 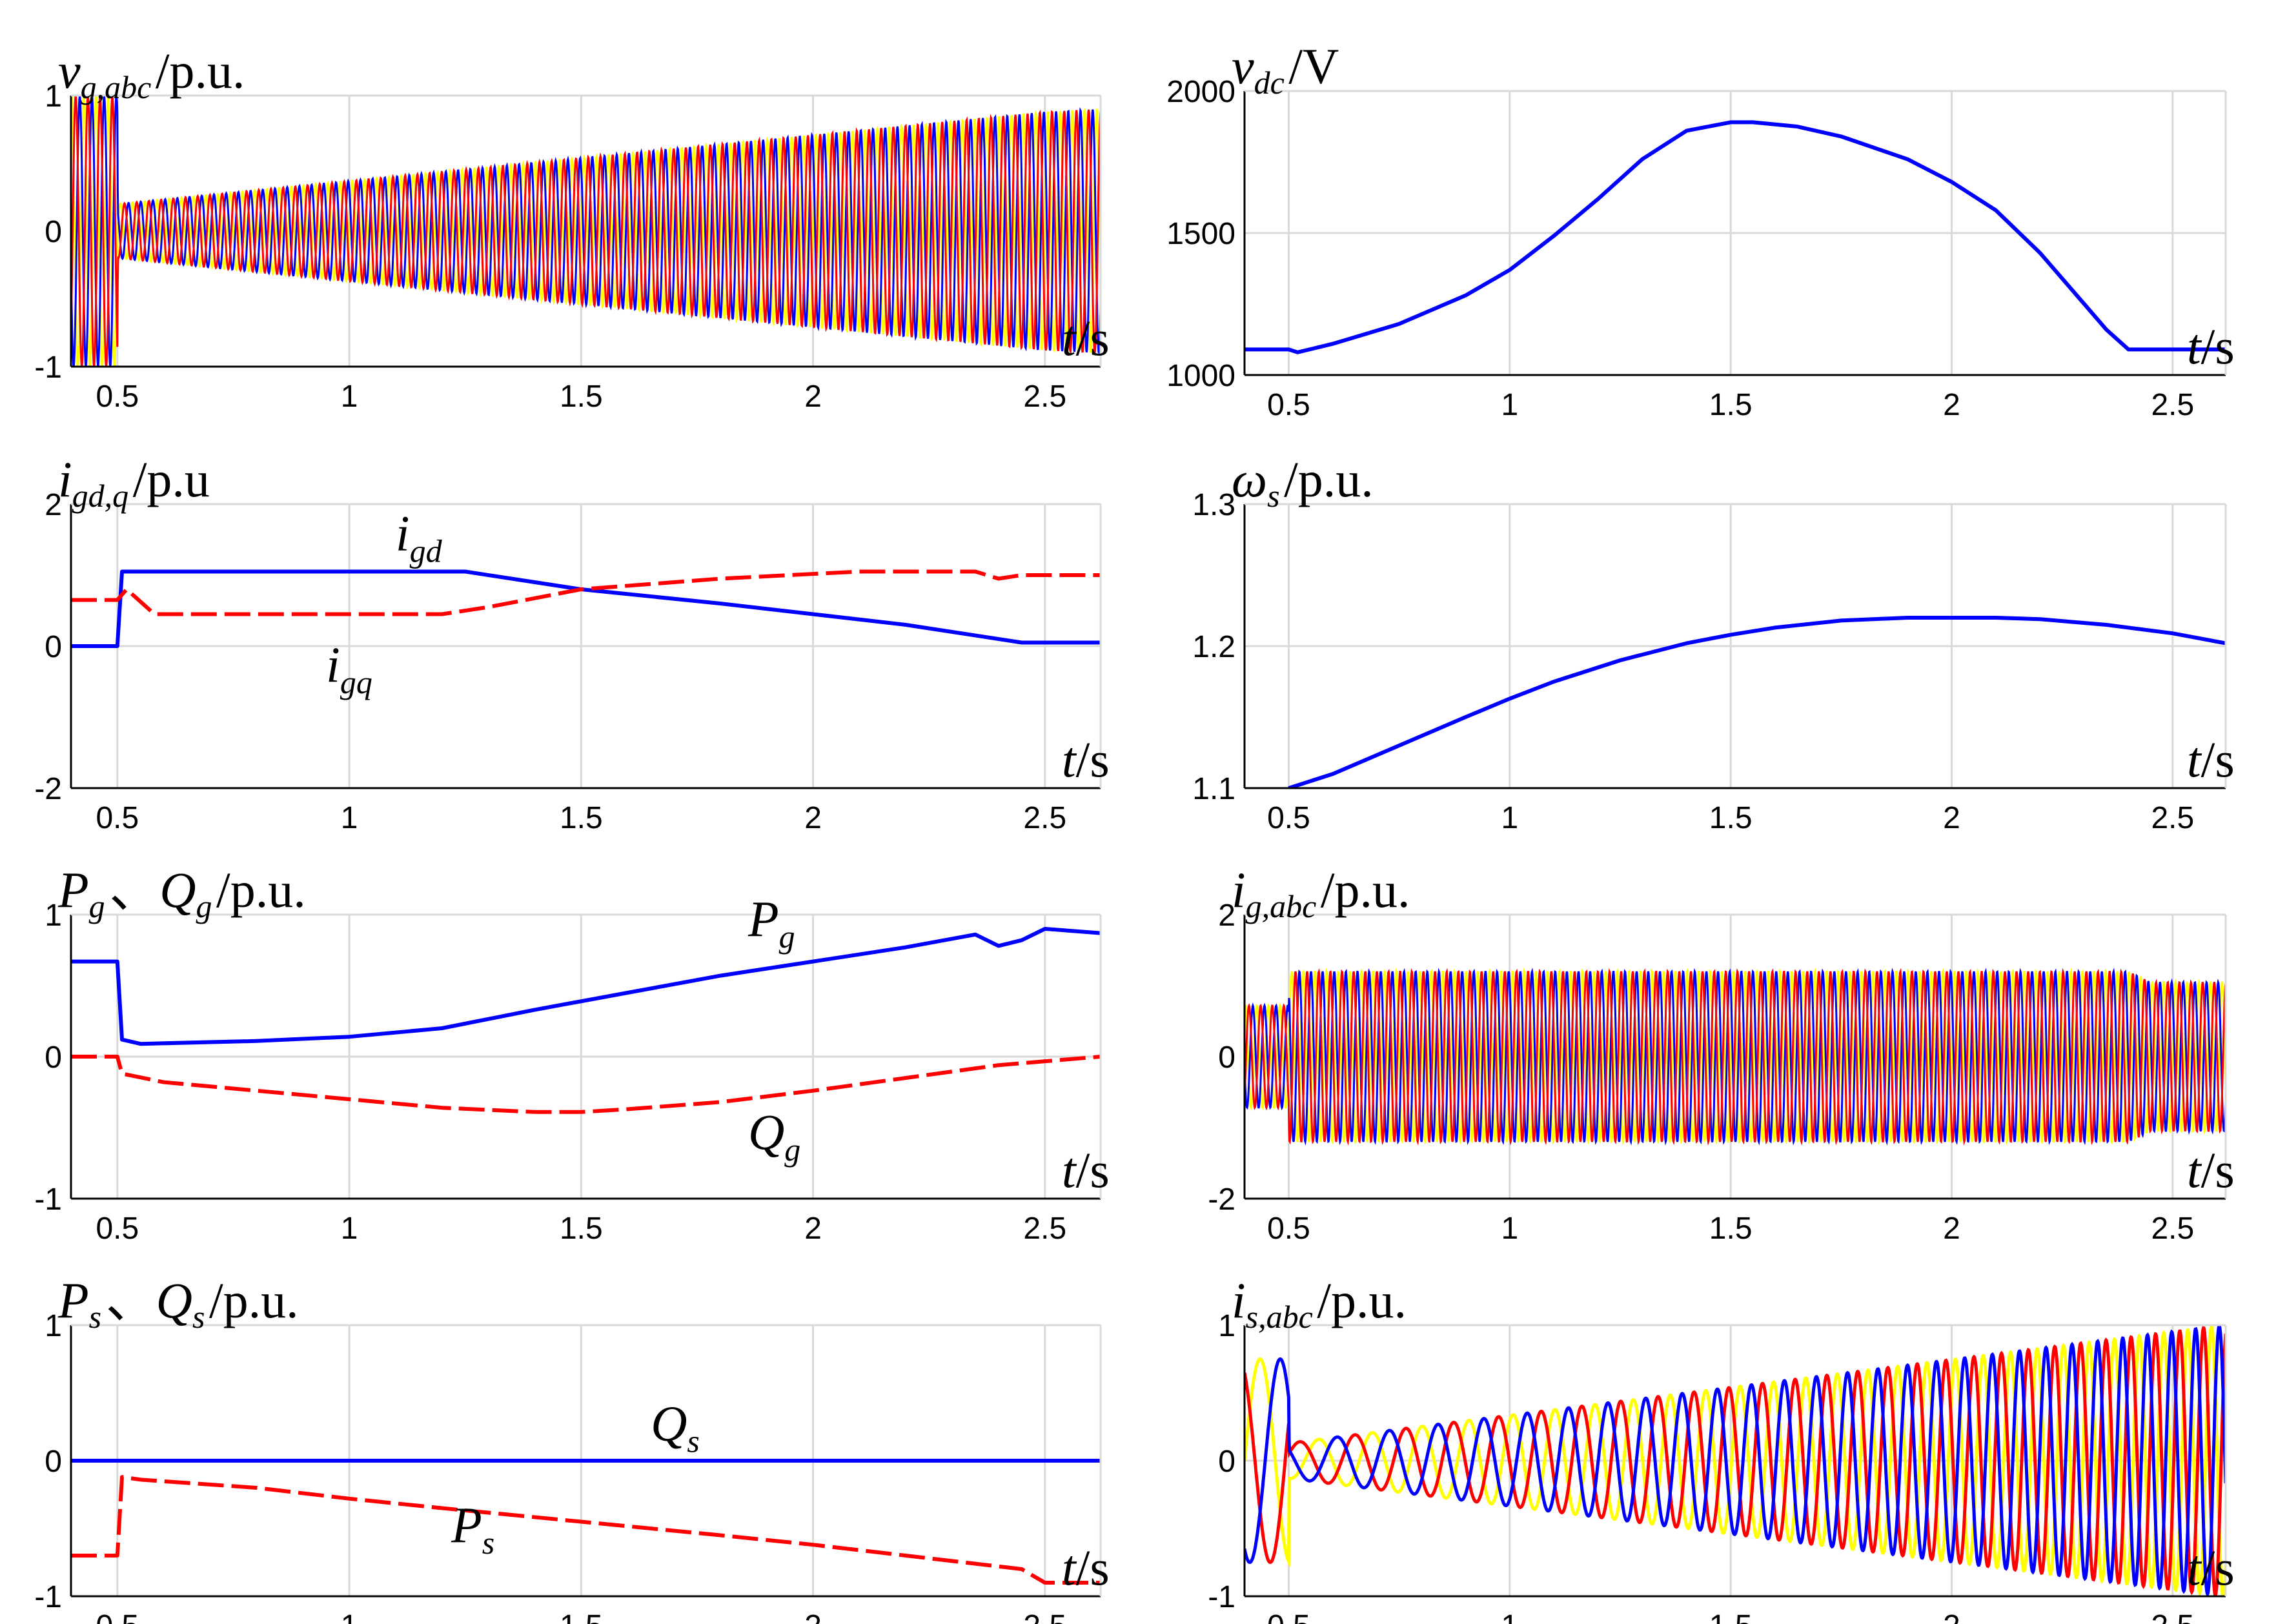 What do you see at coordinates (771, 923) in the screenshot?
I see `trace-label-Pg: Pg` at bounding box center [771, 923].